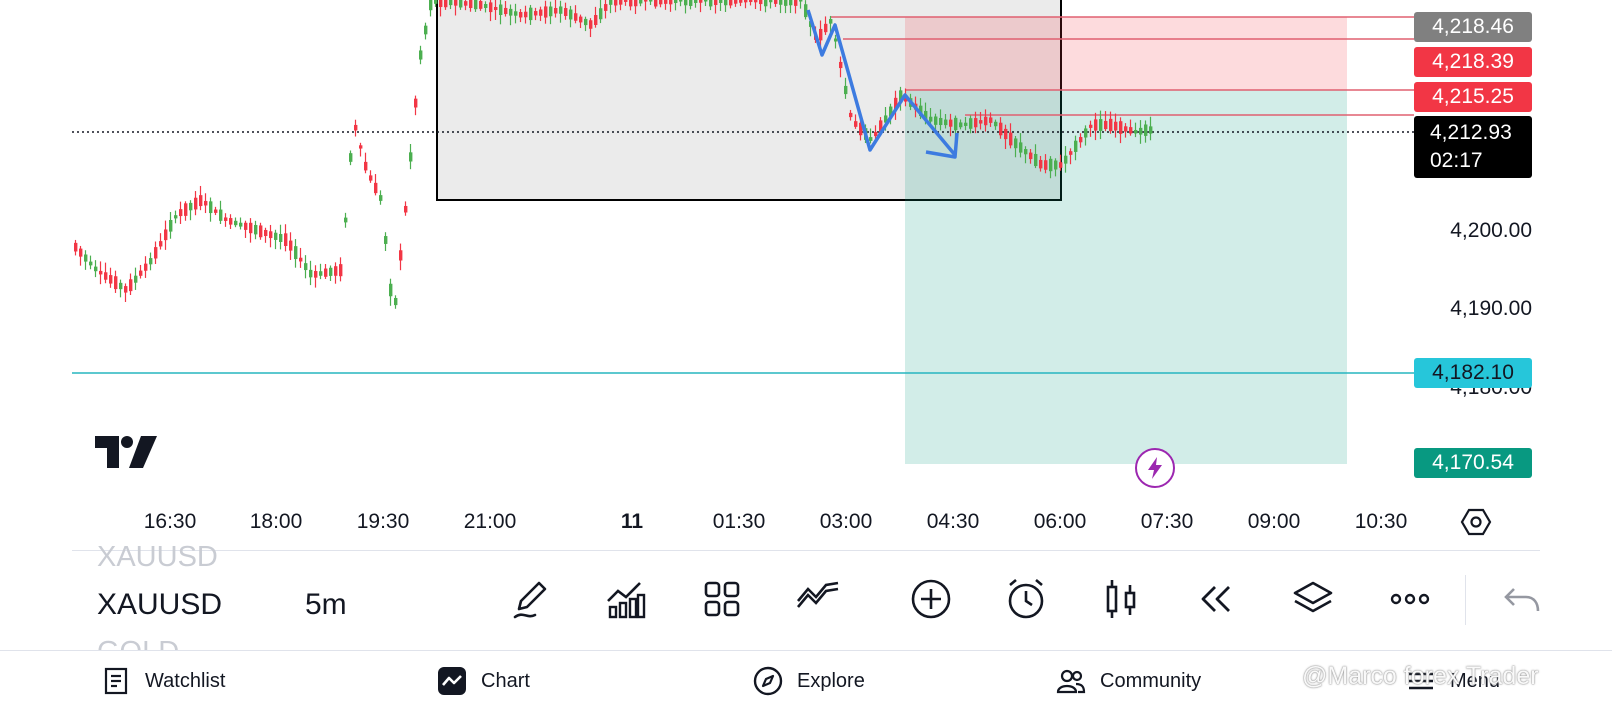 The width and height of the screenshot is (1612, 720). Describe the element at coordinates (222, 604) in the screenshot. I see `symbol-current: XAUUSD 5m` at that location.